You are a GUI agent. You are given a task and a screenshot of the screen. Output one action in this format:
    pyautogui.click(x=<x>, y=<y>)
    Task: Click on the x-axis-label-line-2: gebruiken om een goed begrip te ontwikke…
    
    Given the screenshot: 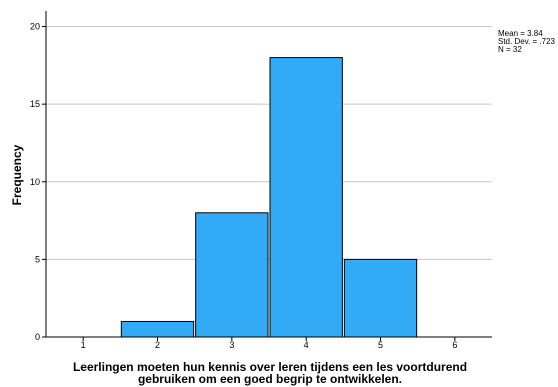 What is the action you would take?
    pyautogui.click(x=270, y=379)
    